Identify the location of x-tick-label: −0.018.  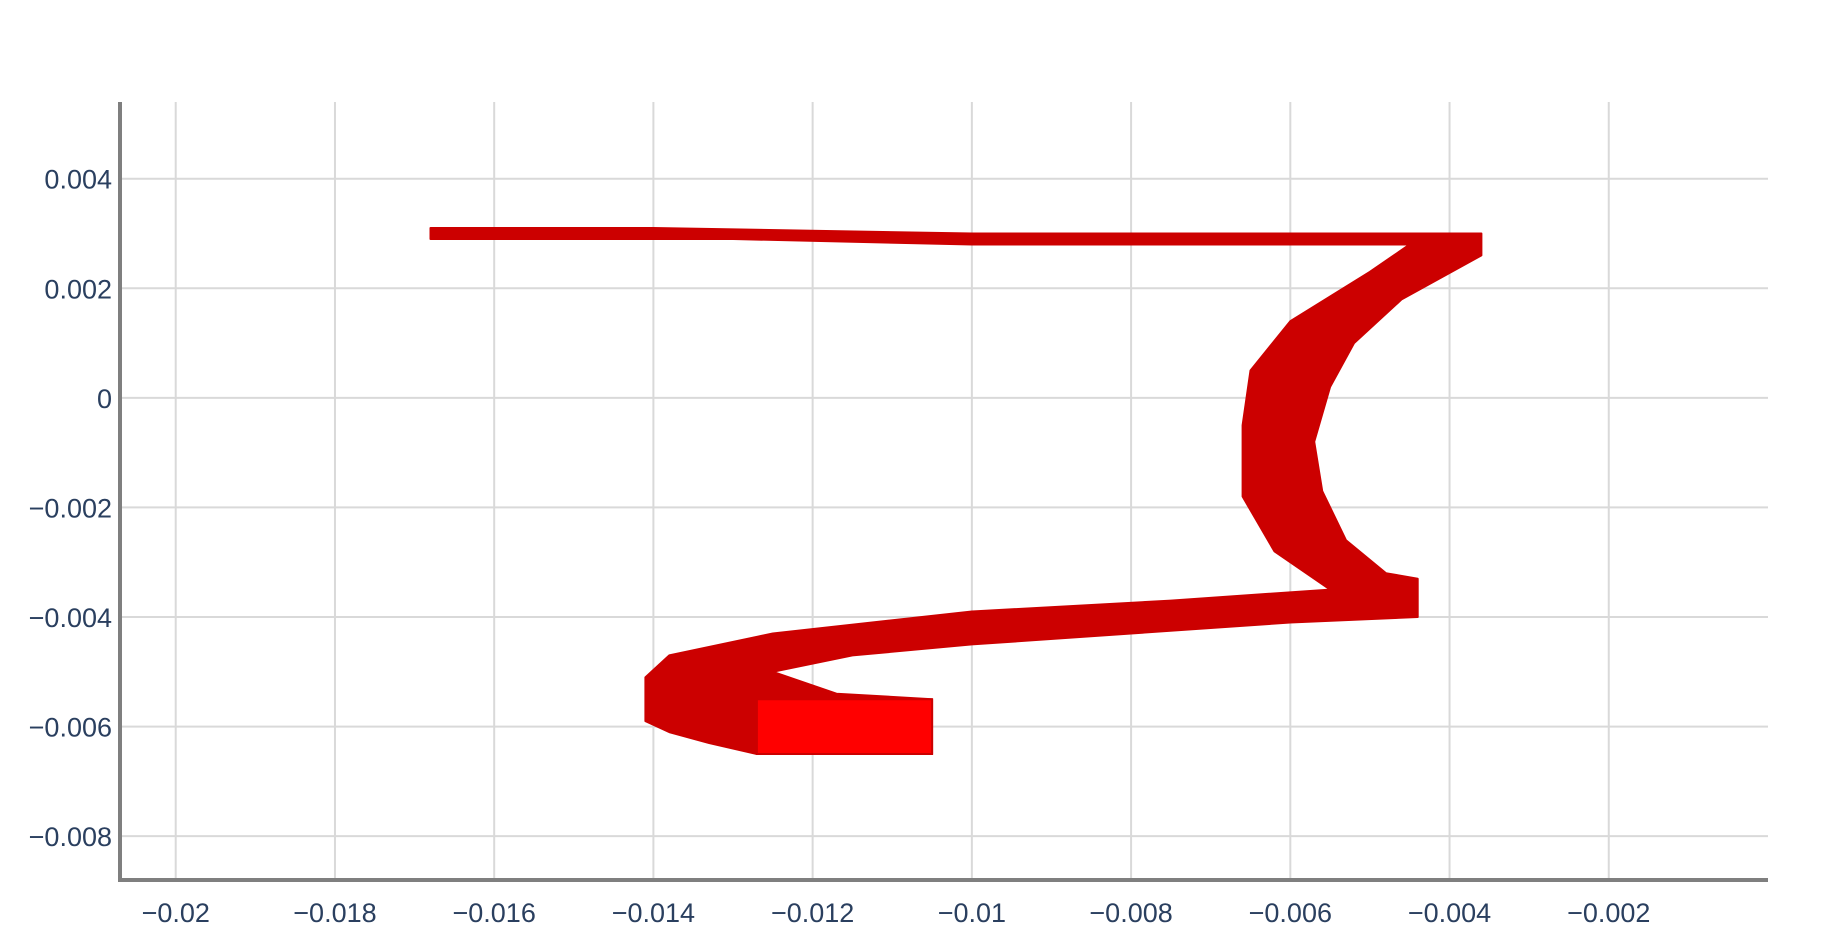
(334, 913).